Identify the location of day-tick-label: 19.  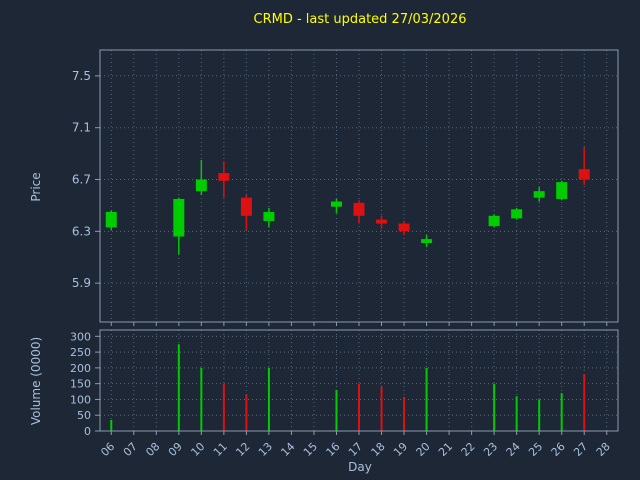
(400, 449).